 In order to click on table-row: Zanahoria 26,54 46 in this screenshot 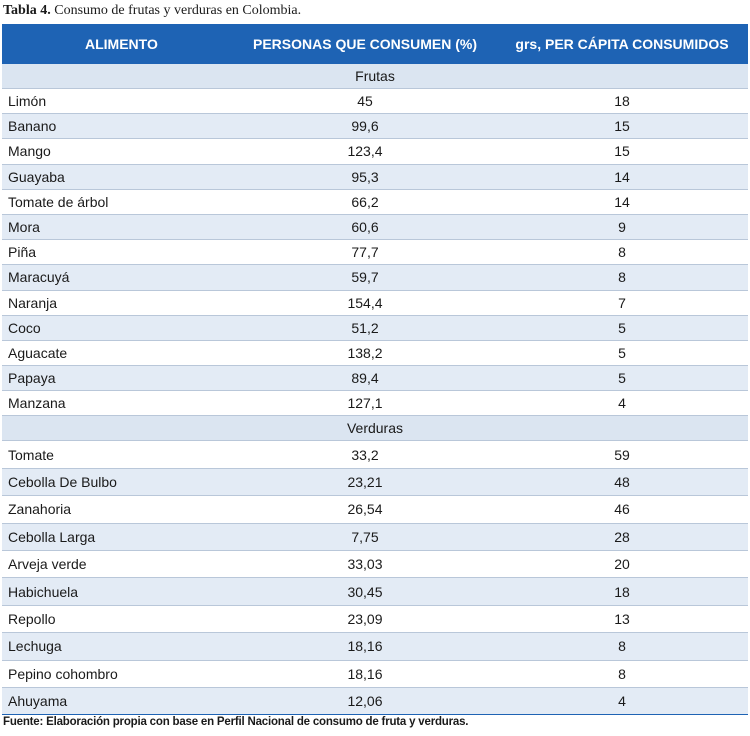, I will do `click(375, 509)`.